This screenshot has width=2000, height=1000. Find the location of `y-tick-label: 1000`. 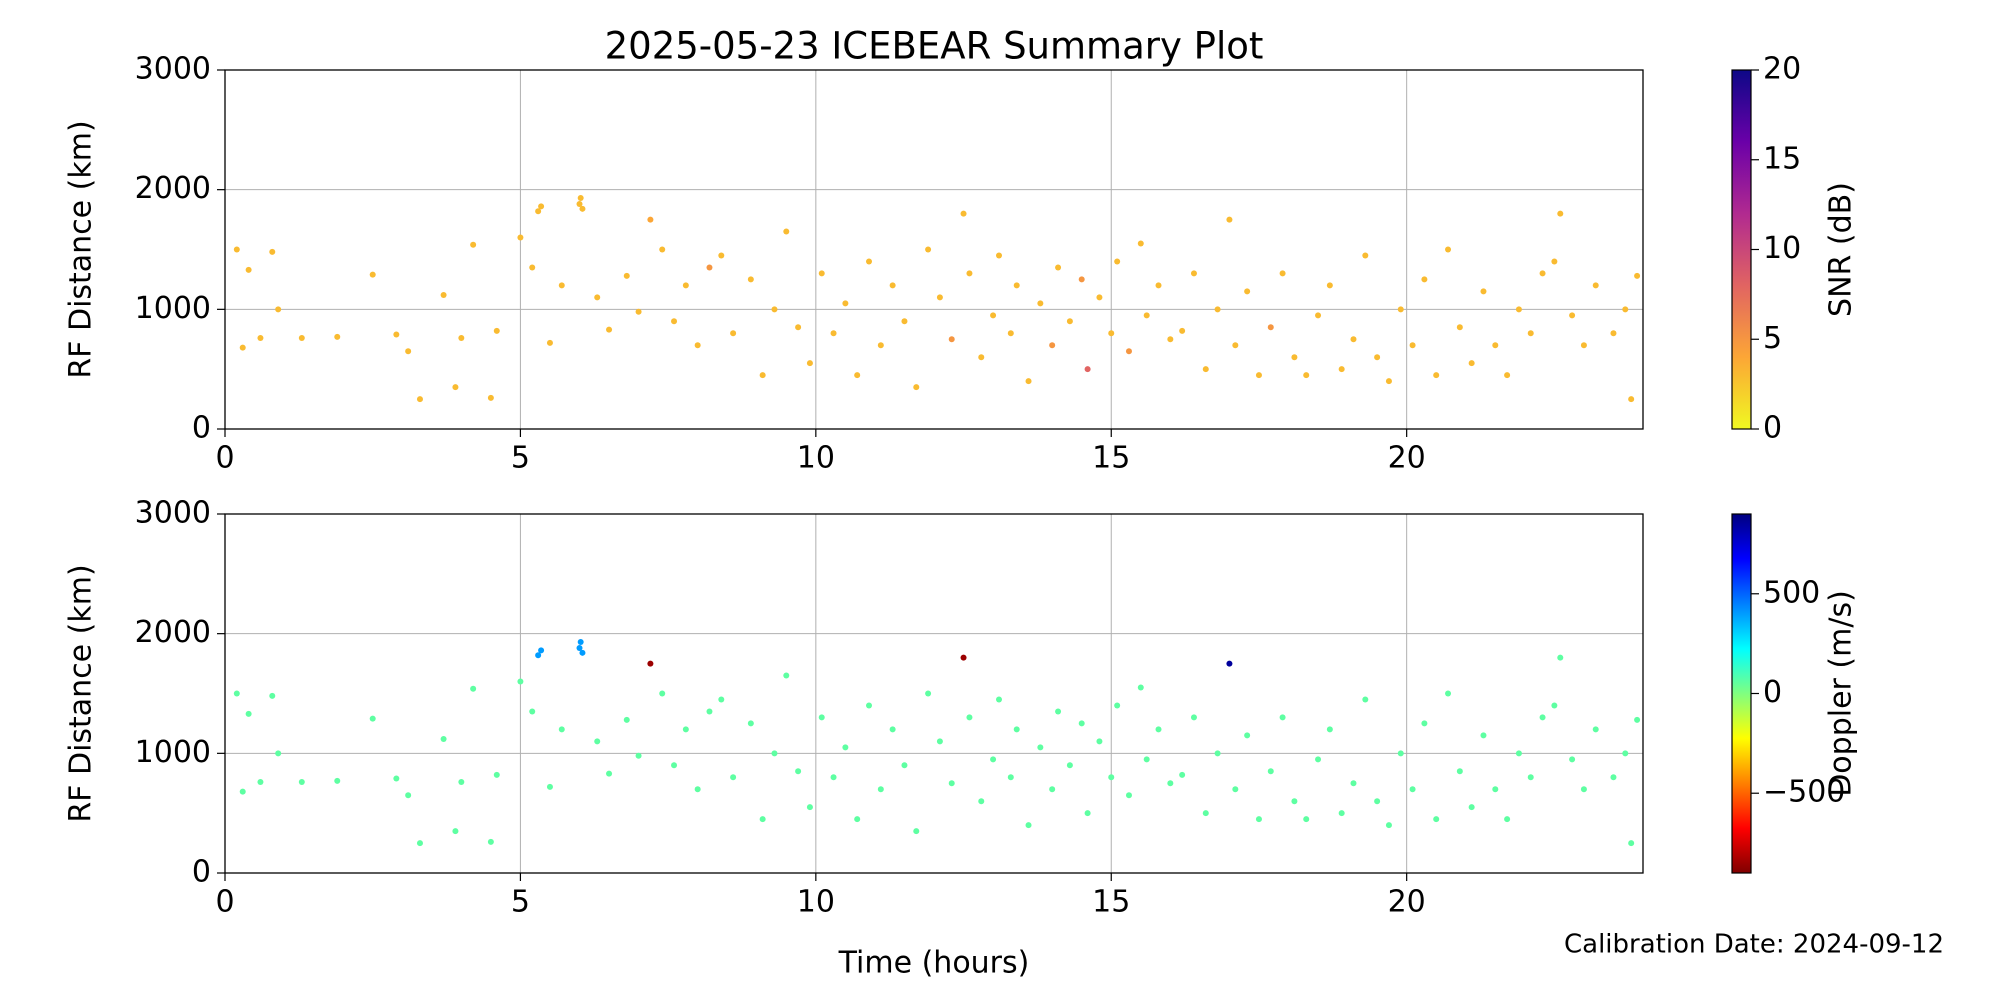

y-tick-label: 1000 is located at coordinates (173, 752).